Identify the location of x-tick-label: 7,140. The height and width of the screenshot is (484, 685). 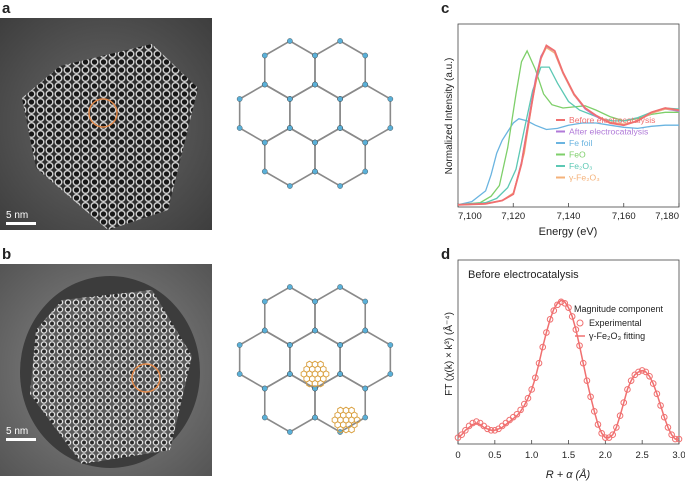
(569, 216).